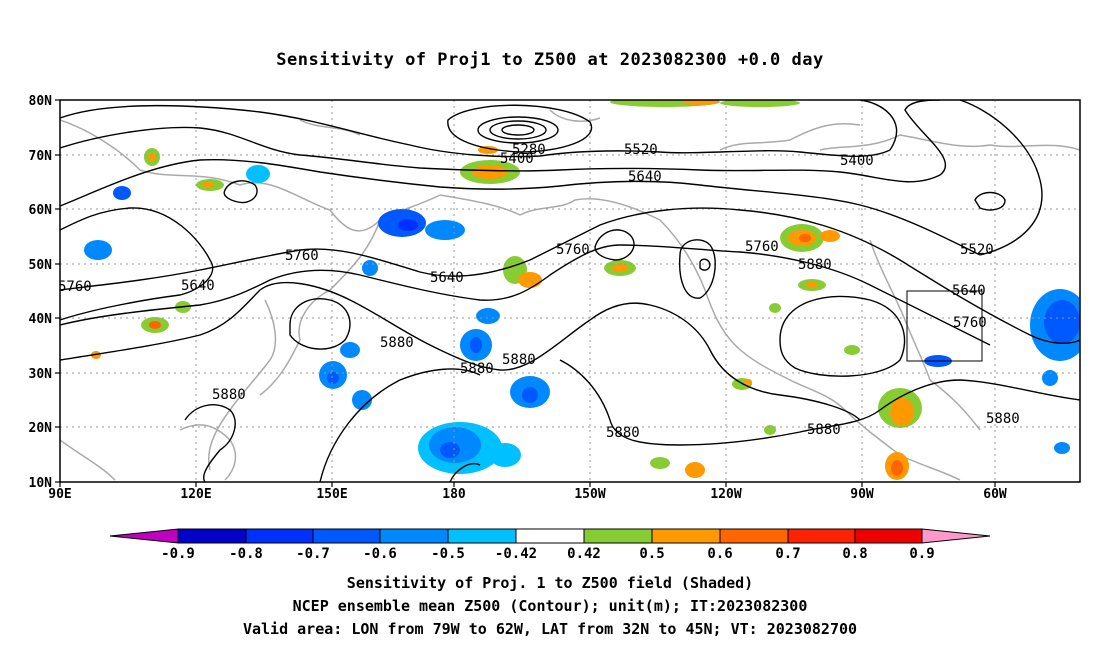 The width and height of the screenshot is (1100, 650). What do you see at coordinates (862, 494) in the screenshot?
I see `lon-label: 90W` at bounding box center [862, 494].